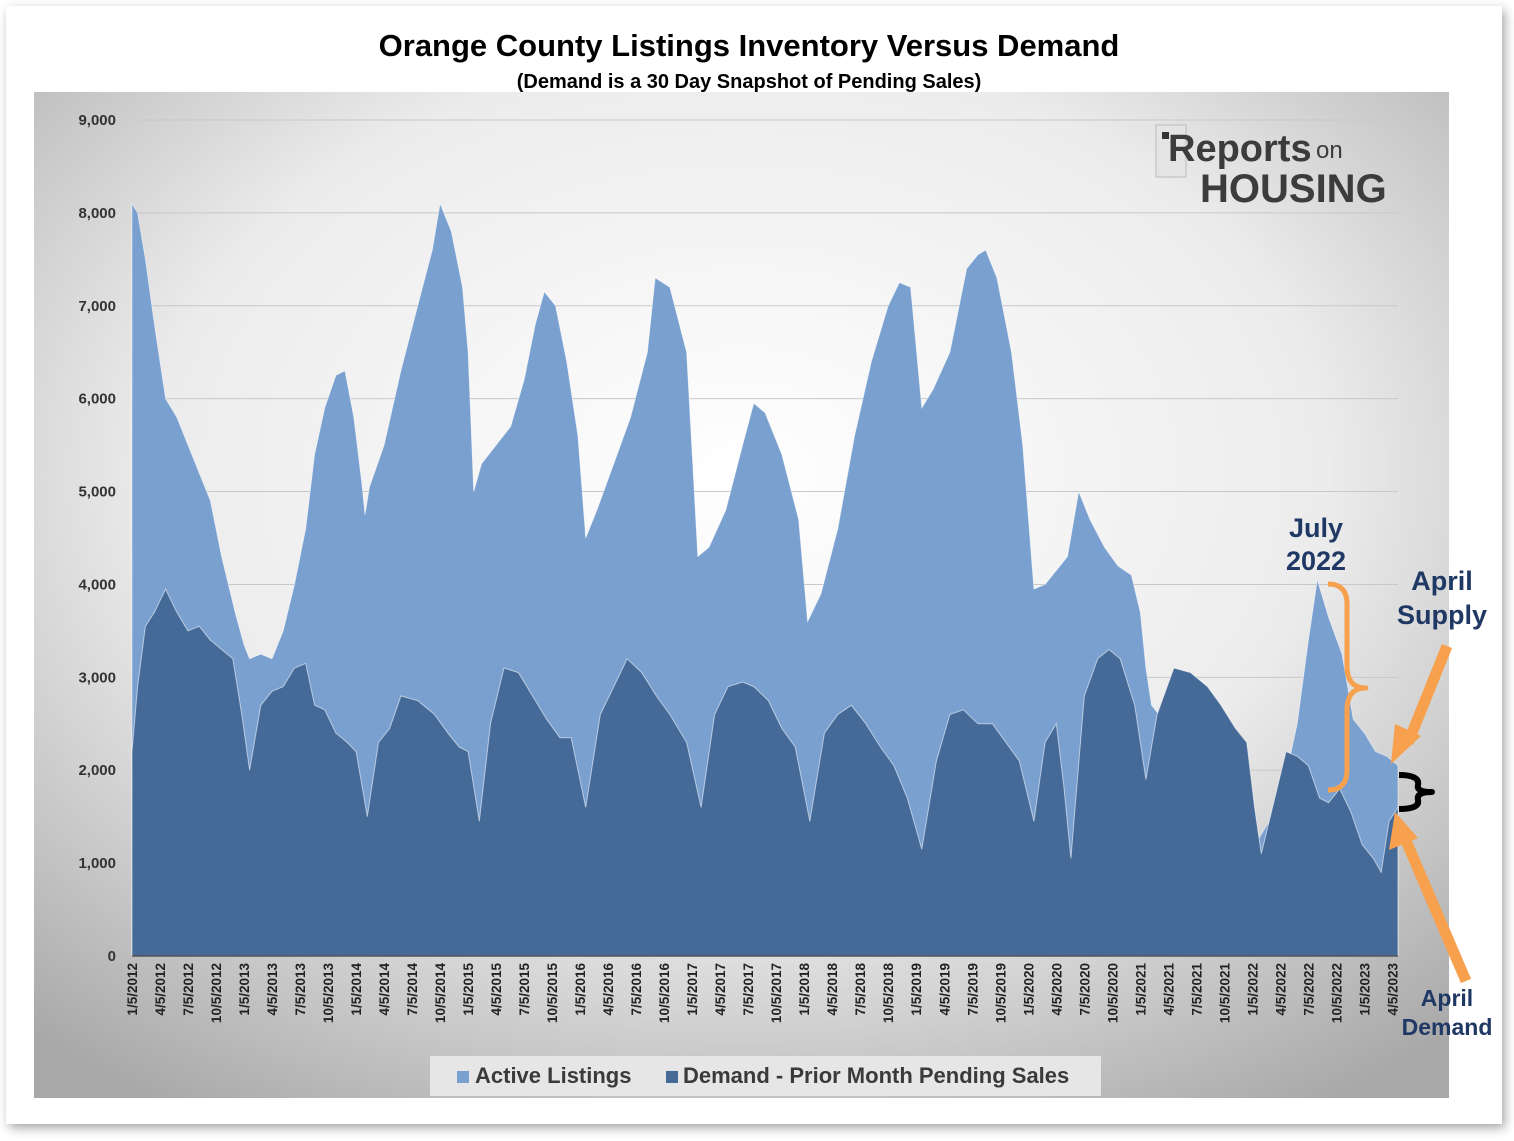 This screenshot has height=1141, width=1514. I want to click on annotation-april-demand-line1: April, so click(1447, 998).